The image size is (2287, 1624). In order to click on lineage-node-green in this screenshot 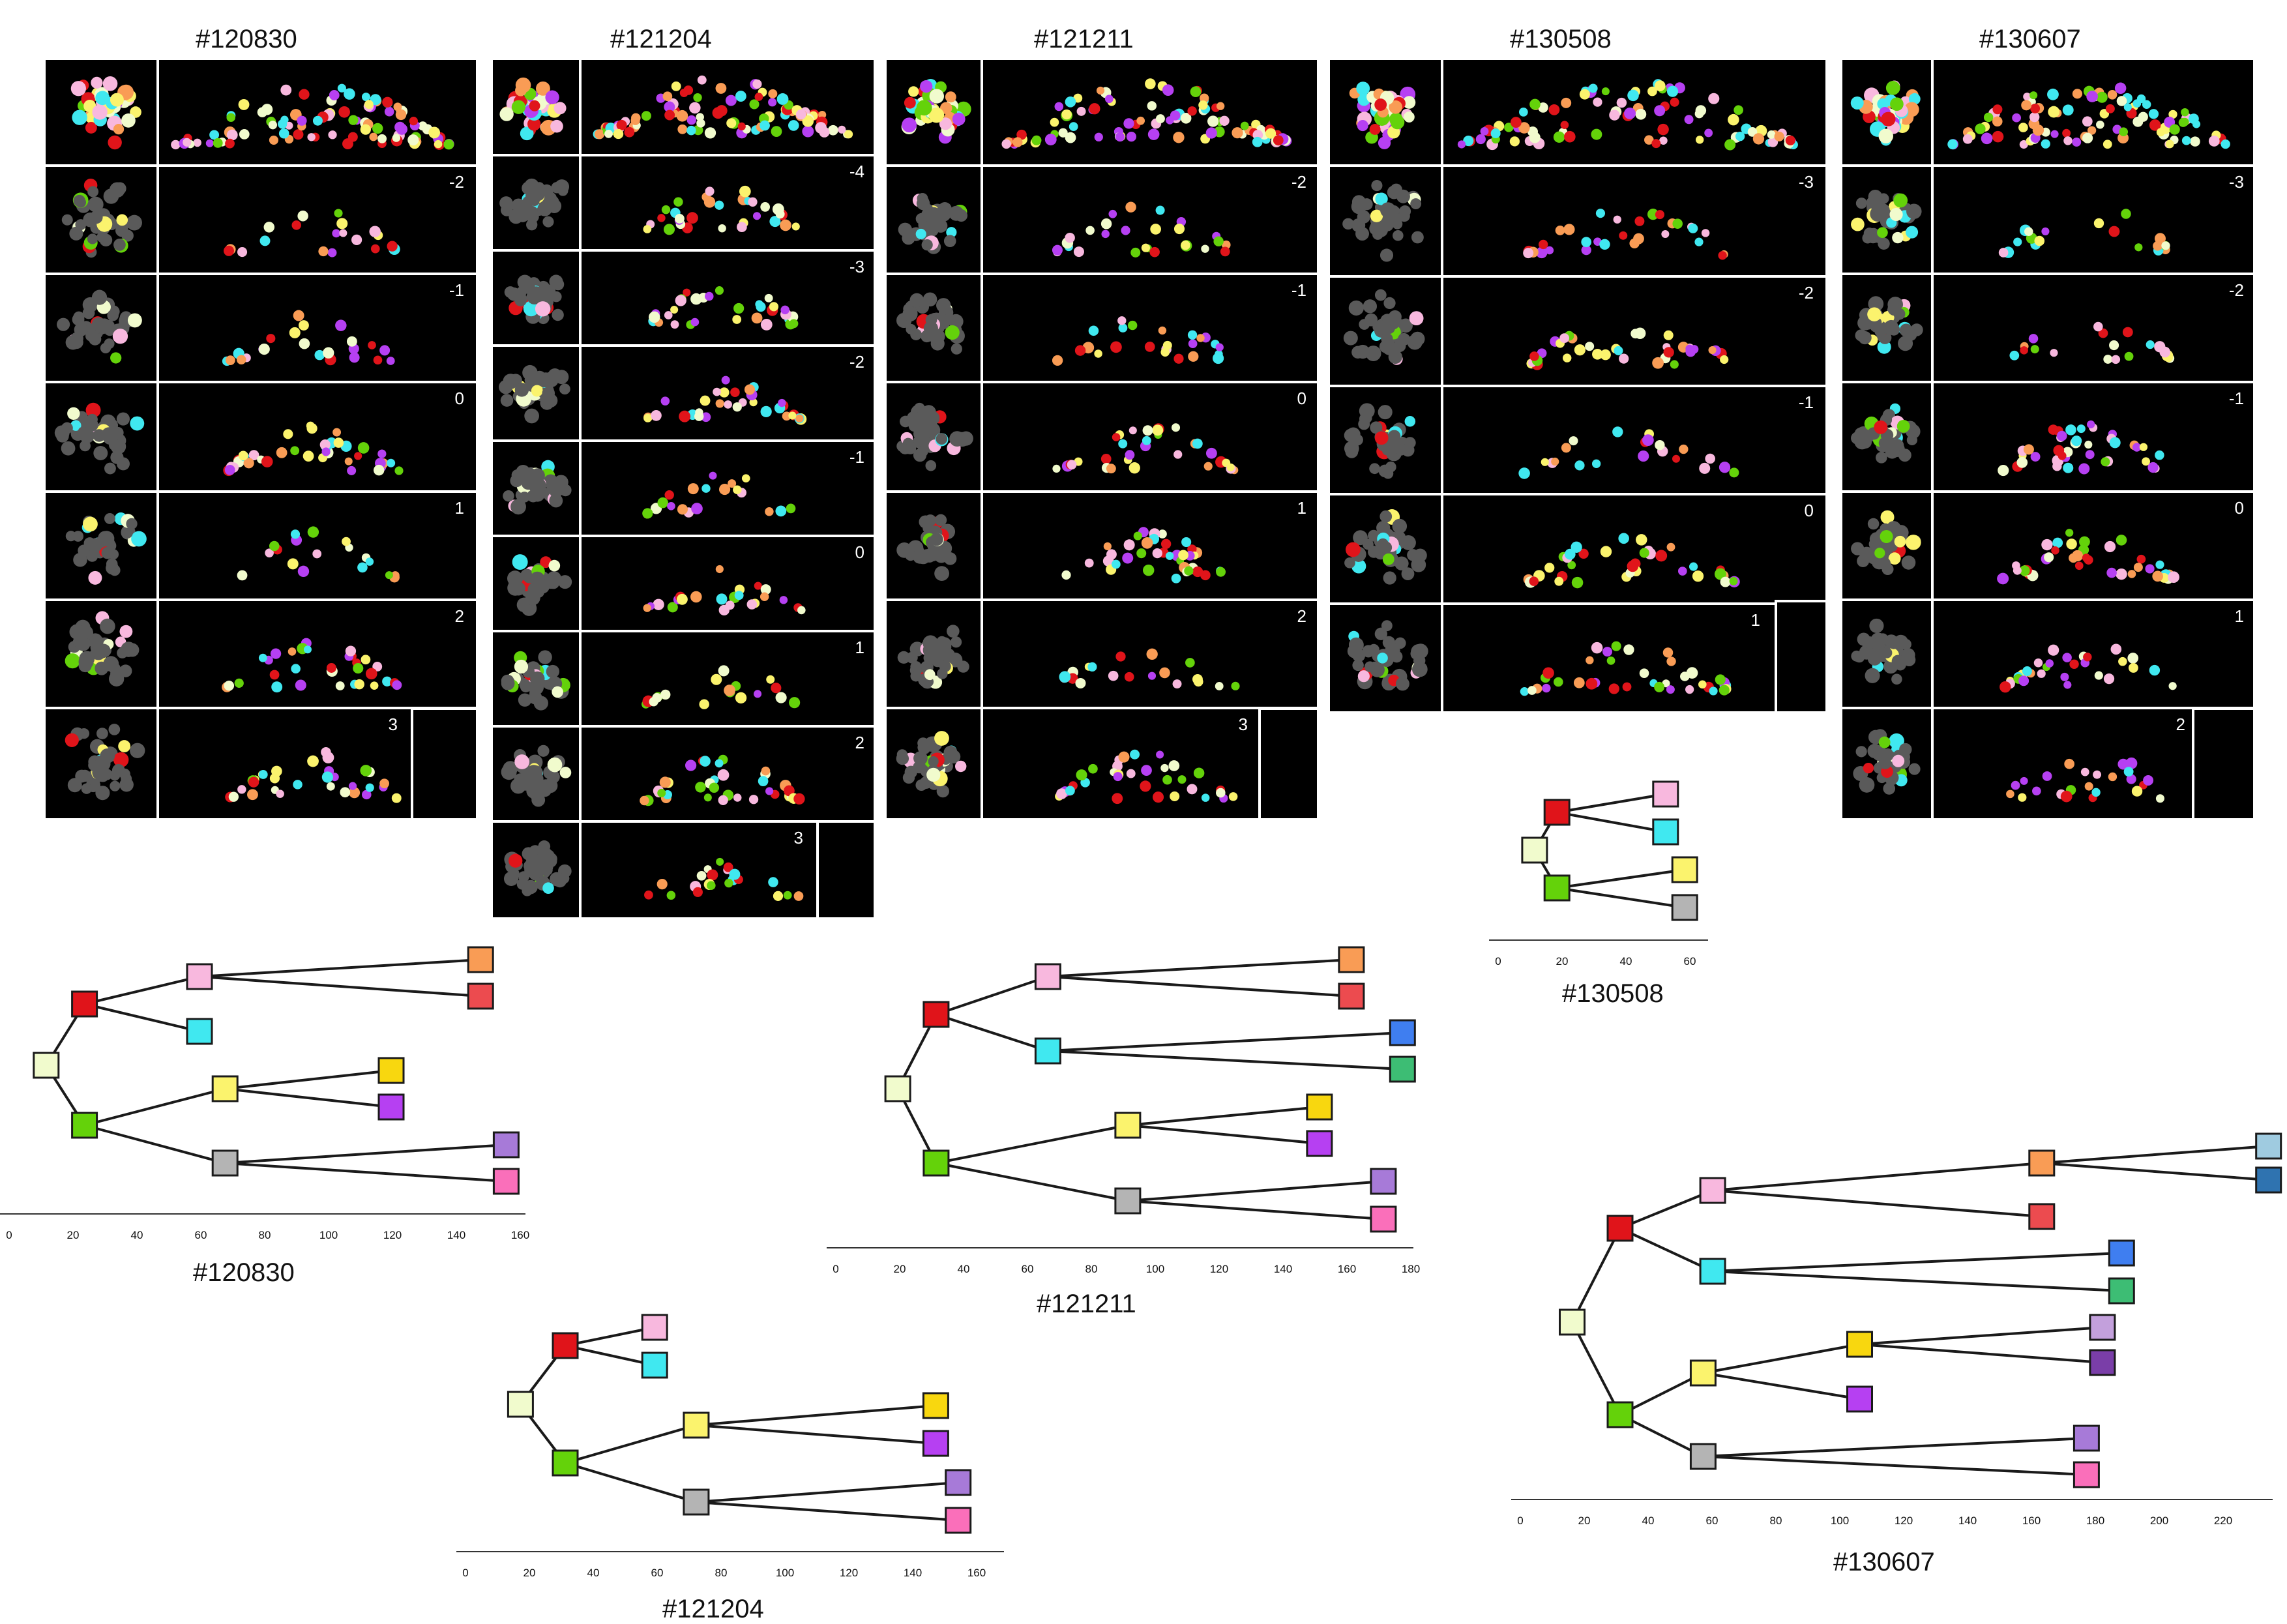, I will do `click(565, 1463)`.